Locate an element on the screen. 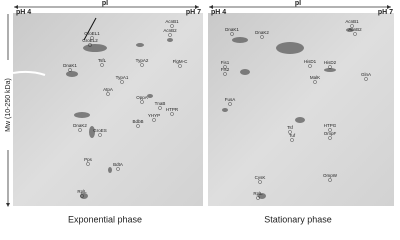  spot-label: HTPR is located at coordinates (172, 109).